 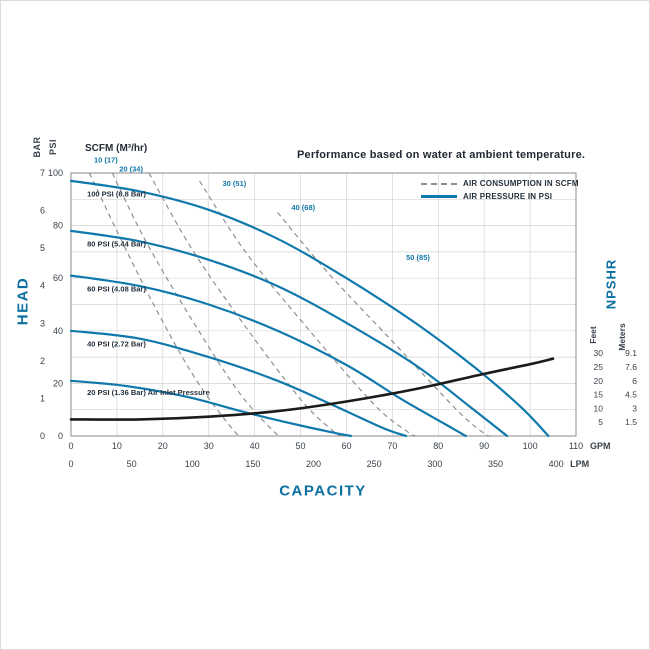 What do you see at coordinates (631, 395) in the screenshot?
I see `right-tick-meters: 4.5` at bounding box center [631, 395].